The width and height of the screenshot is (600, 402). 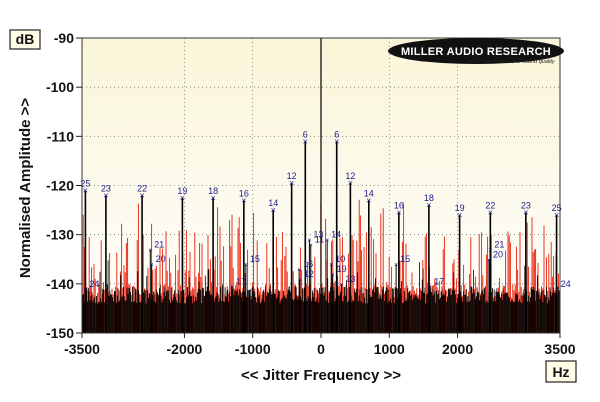 I want to click on x-tick-label: -3500, so click(x=82, y=349).